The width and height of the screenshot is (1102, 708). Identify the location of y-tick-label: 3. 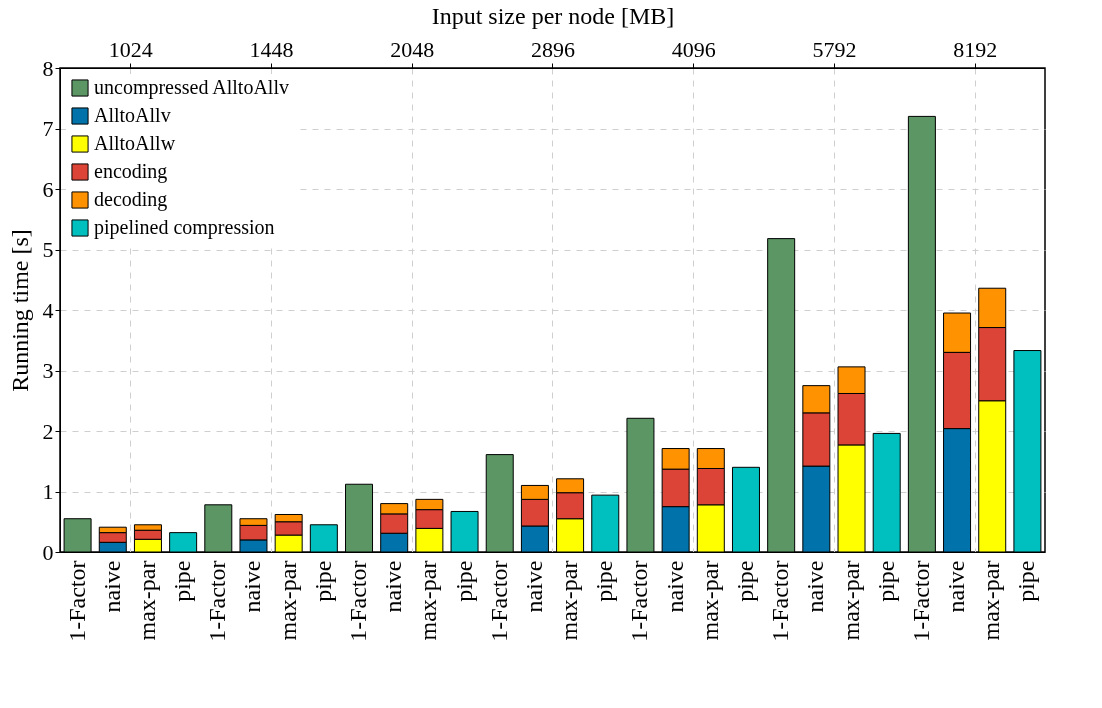
(48, 370).